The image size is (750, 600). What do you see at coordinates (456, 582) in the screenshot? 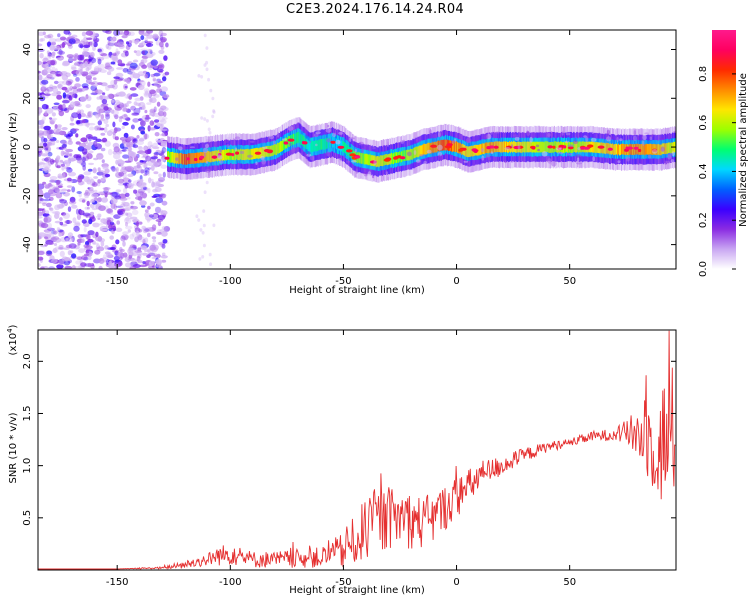
I see `snr-x-tick-label: 0` at bounding box center [456, 582].